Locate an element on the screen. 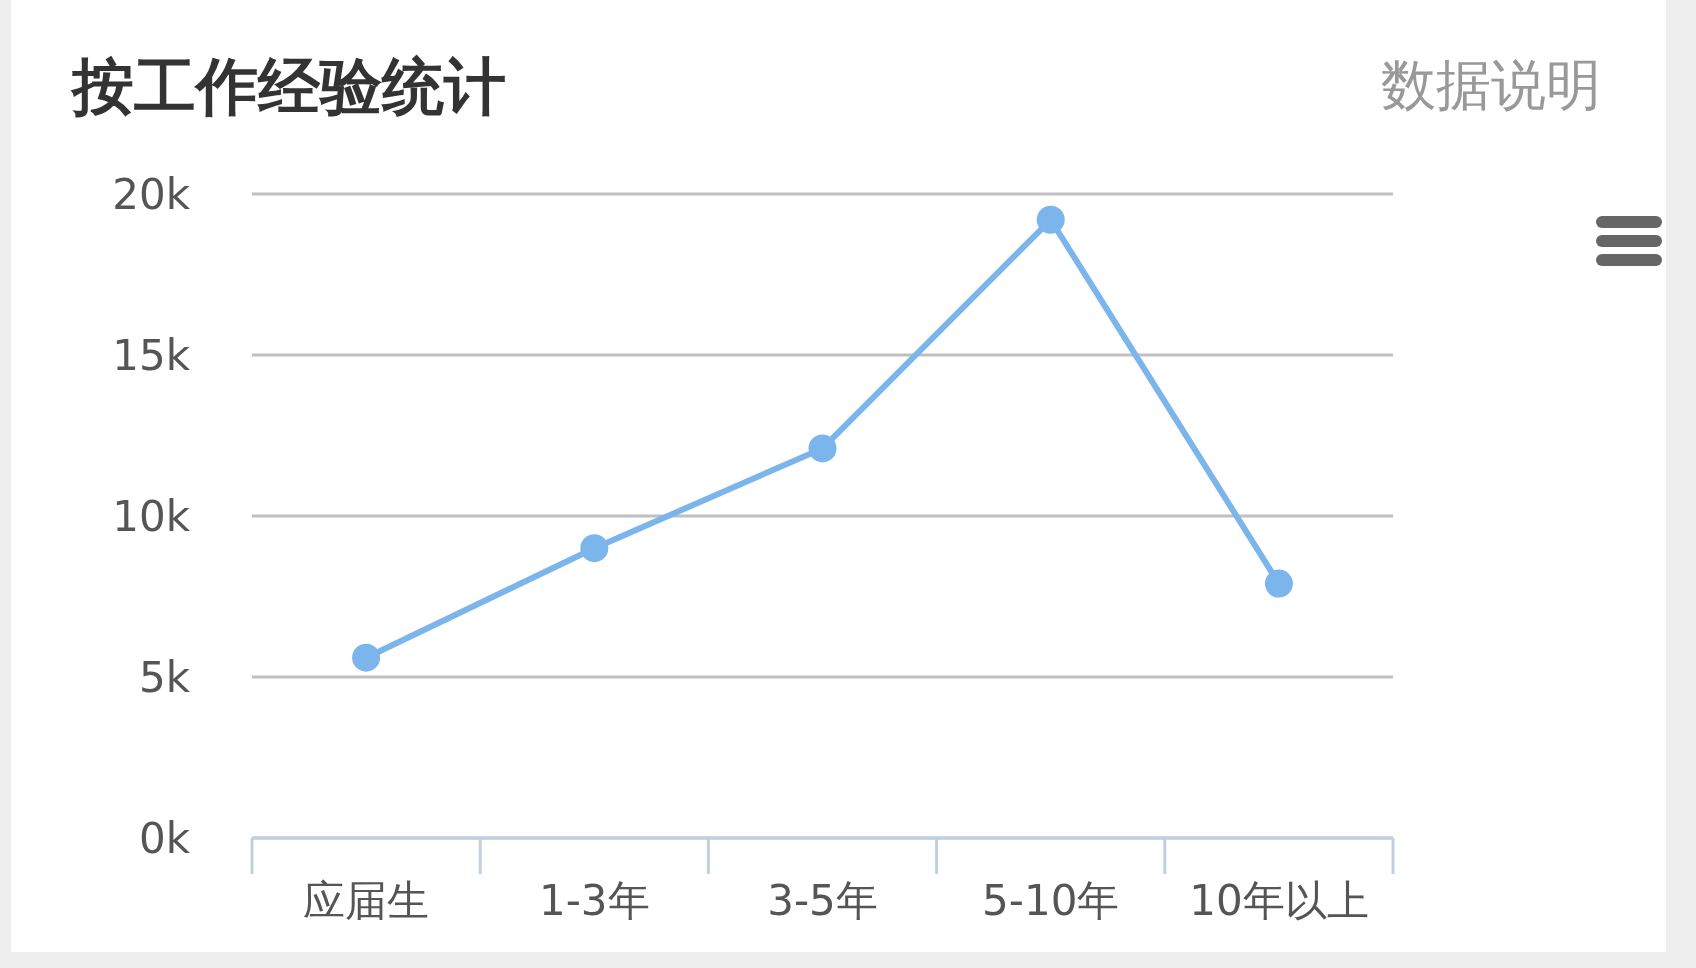 The image size is (1696, 968). y-tick-label: 20k is located at coordinates (151, 194).